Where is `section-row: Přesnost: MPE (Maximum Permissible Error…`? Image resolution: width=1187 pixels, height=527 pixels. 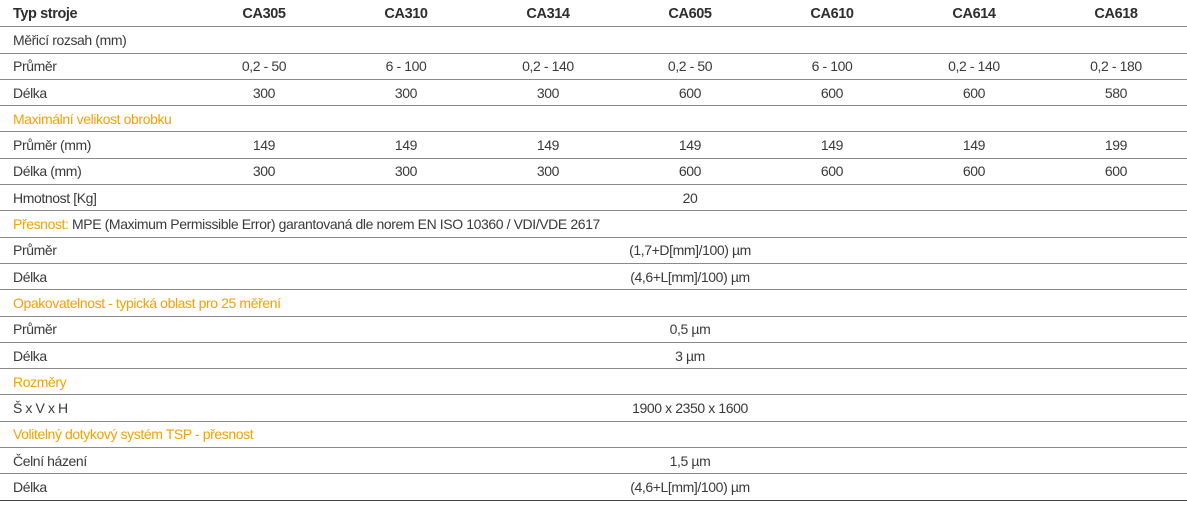 section-row: Přesnost: MPE (Maximum Permissible Error… is located at coordinates (593, 224).